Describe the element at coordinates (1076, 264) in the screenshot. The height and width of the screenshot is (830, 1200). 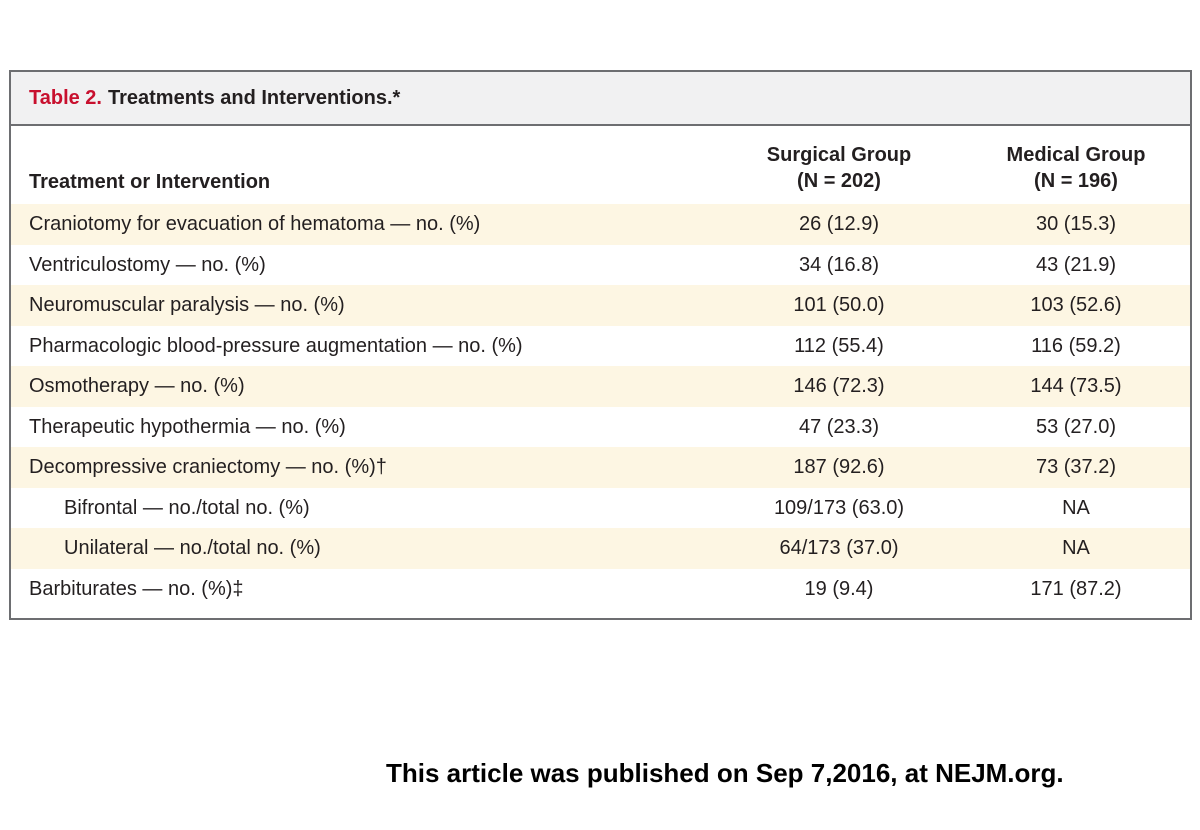
I see `row-medical-value: 43 (21.9)` at that location.